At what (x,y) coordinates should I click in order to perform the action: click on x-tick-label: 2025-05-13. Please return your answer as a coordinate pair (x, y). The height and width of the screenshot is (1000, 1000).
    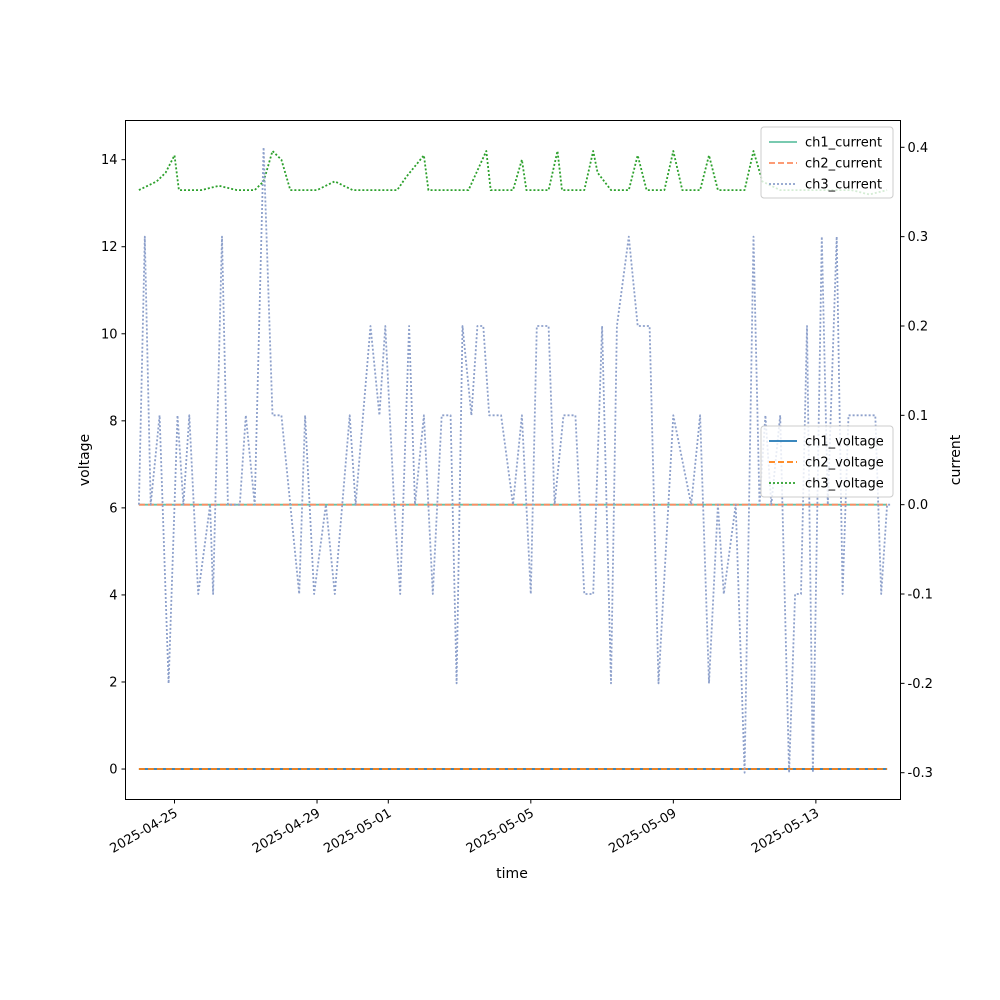
    Looking at the image, I should click on (785, 831).